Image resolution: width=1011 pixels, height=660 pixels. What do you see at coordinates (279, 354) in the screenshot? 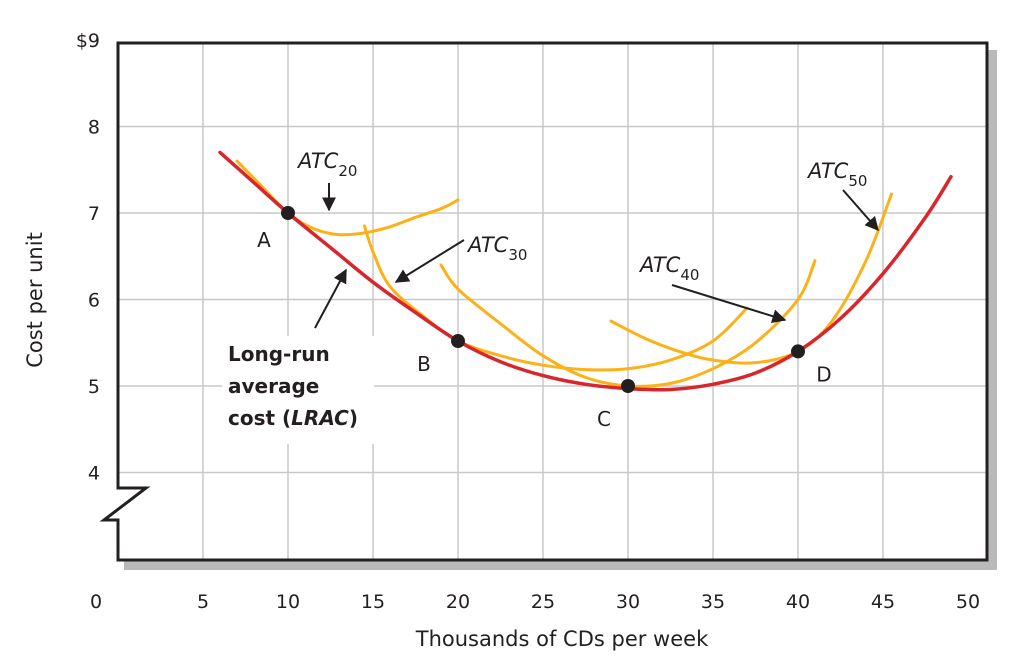
I see `lrac-annotation-line1: Long-run` at bounding box center [279, 354].